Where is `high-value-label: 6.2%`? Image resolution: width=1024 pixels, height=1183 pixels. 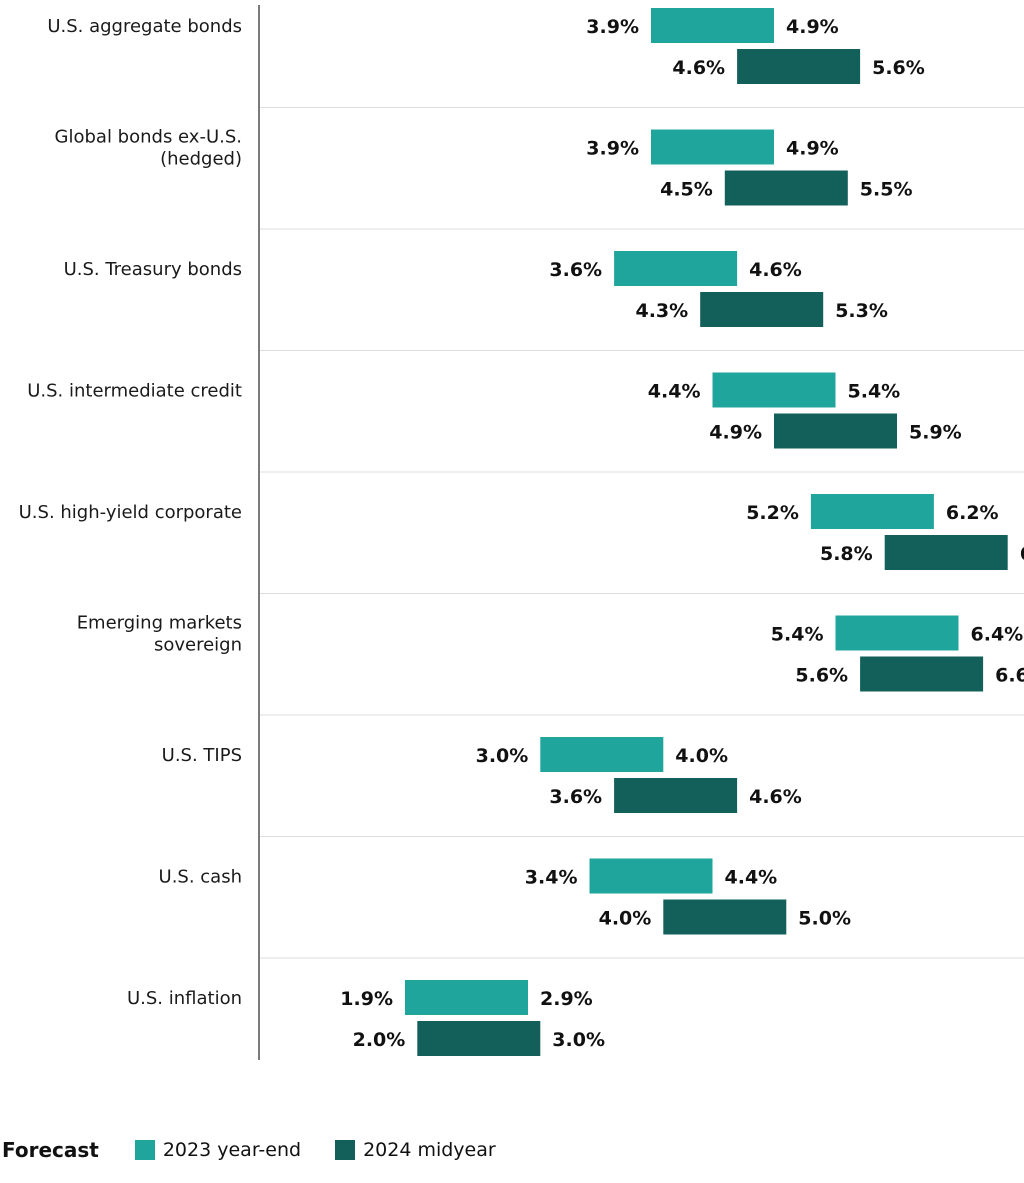 high-value-label: 6.2% is located at coordinates (972, 513).